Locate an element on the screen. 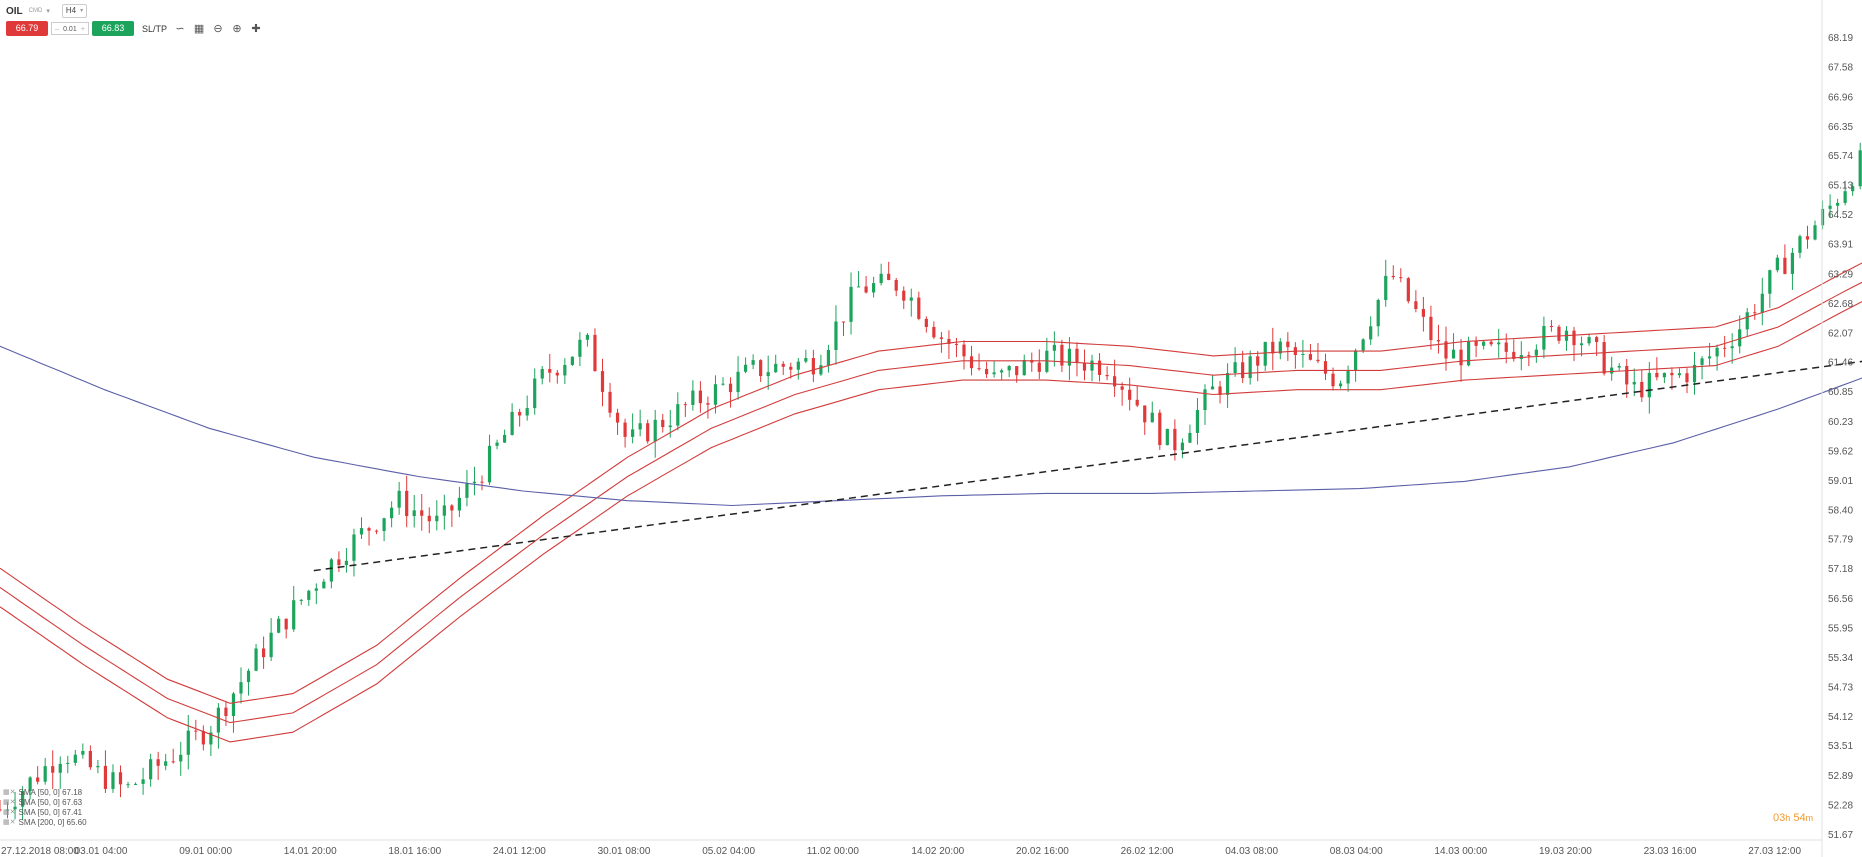  plus-icon: + is located at coordinates (82, 29).